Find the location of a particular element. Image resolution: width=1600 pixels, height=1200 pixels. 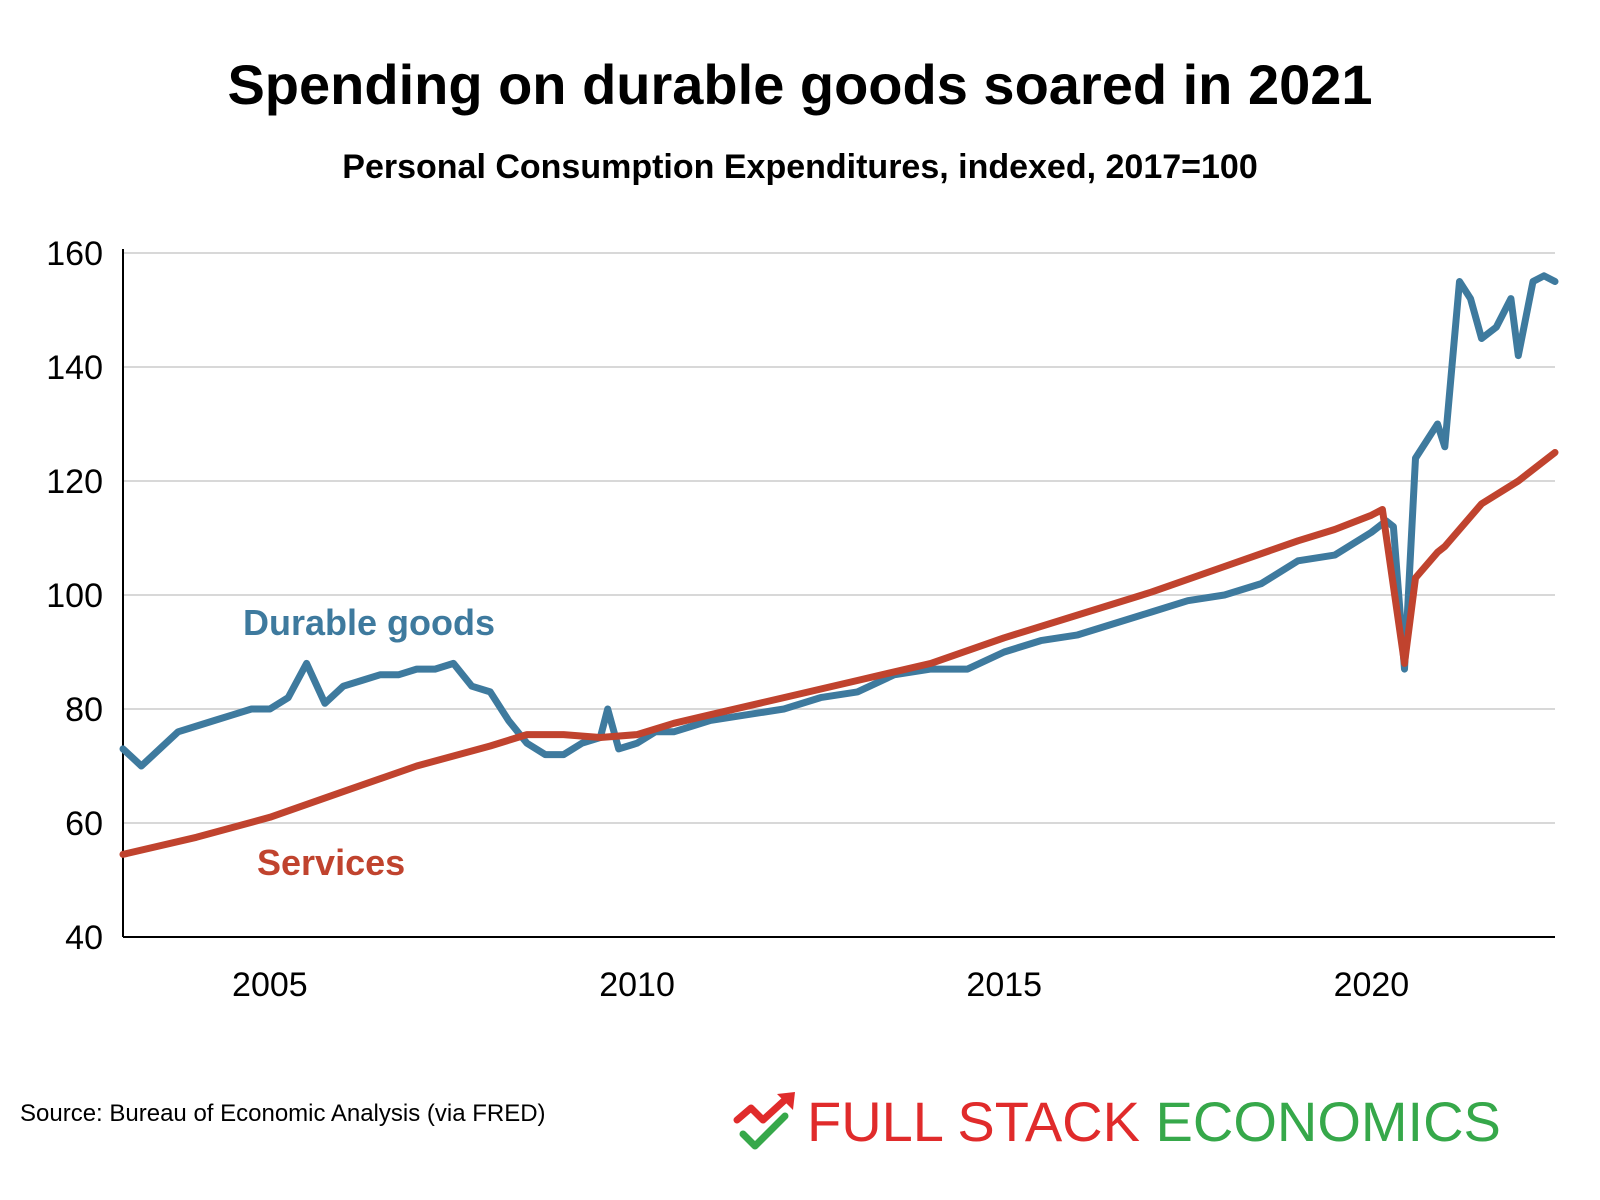

y-tick-label: 100 is located at coordinates (74, 596).